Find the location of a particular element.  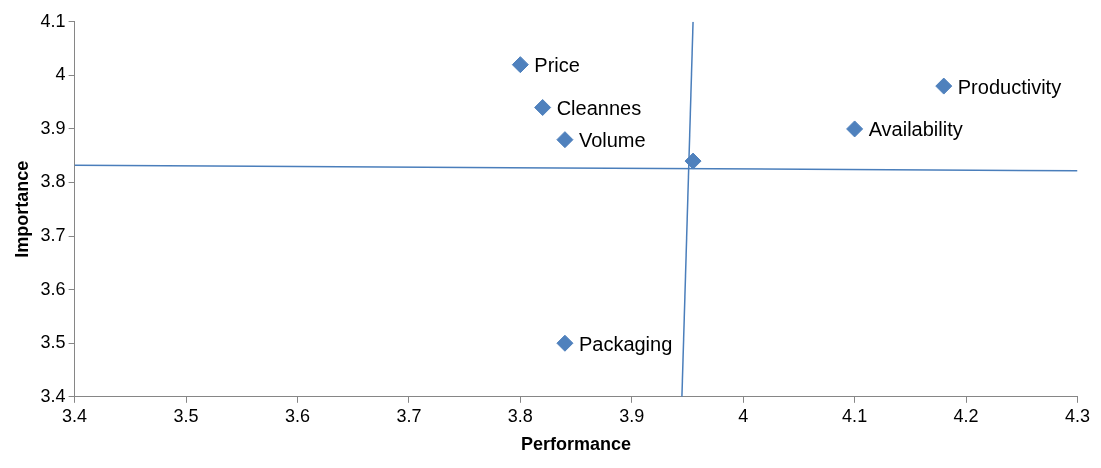

annotation: Cleannes is located at coordinates (599, 108).